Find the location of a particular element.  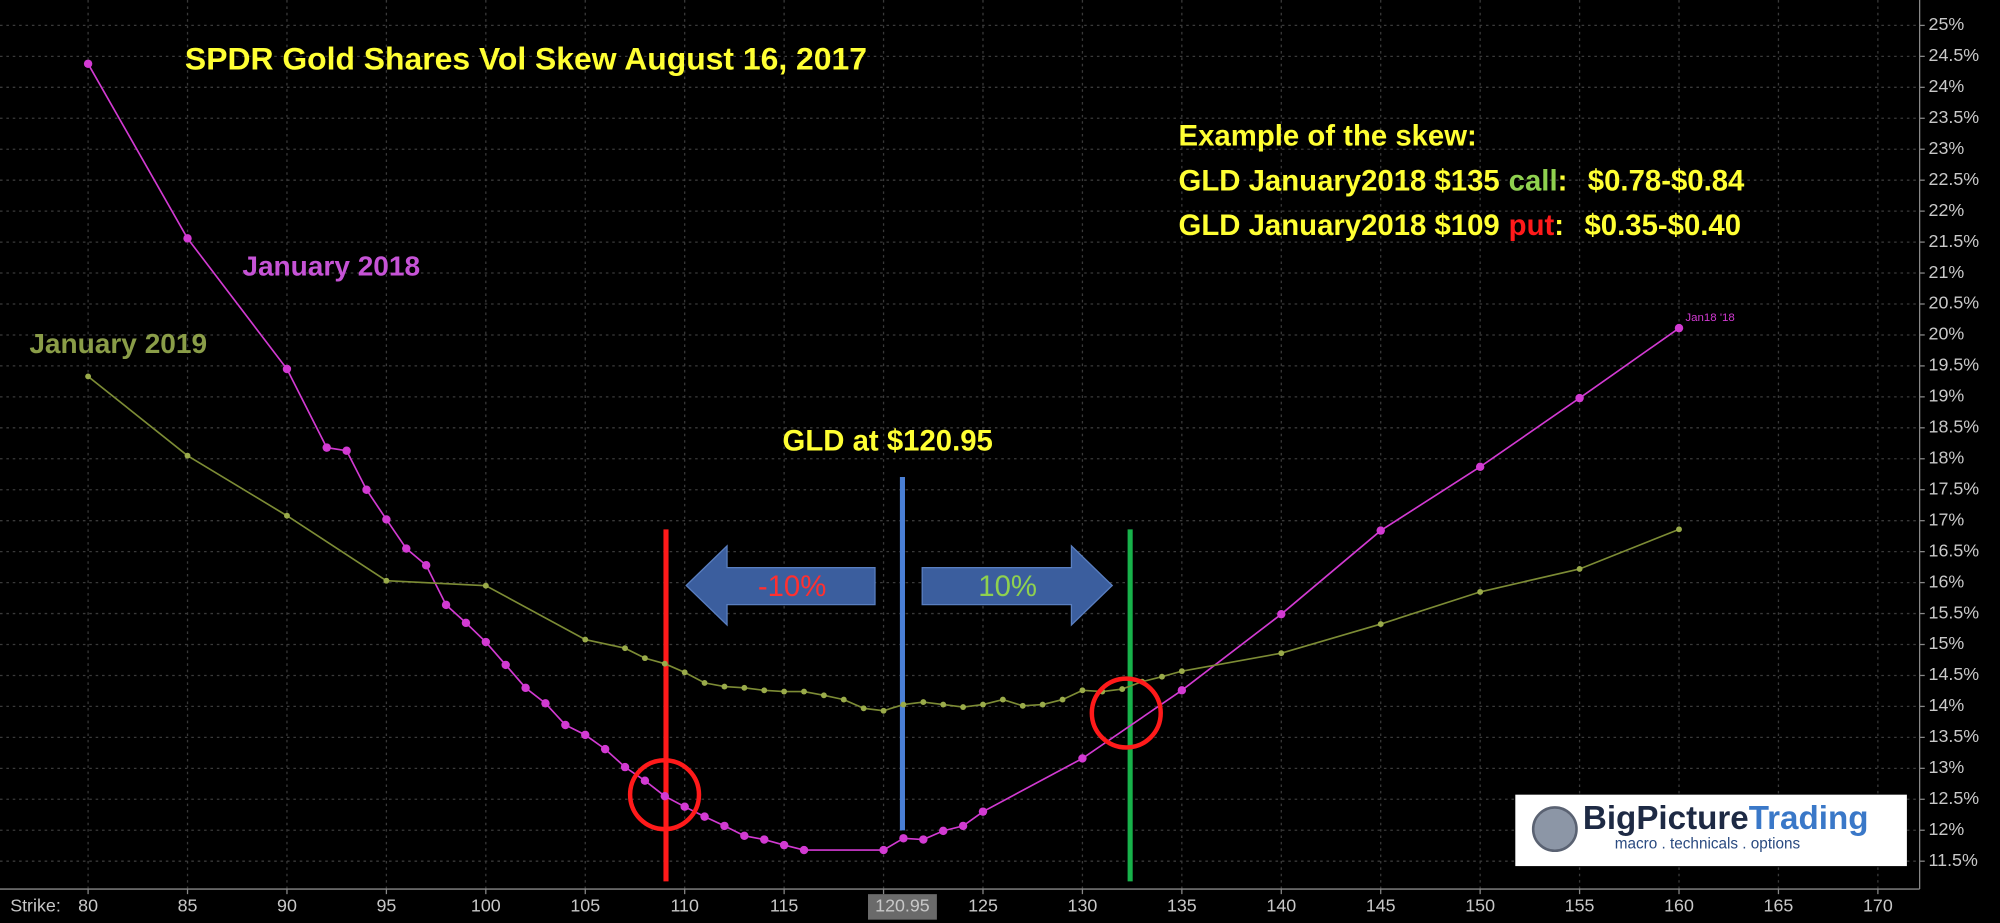

y-tick-label: 23% is located at coordinates (1947, 148).